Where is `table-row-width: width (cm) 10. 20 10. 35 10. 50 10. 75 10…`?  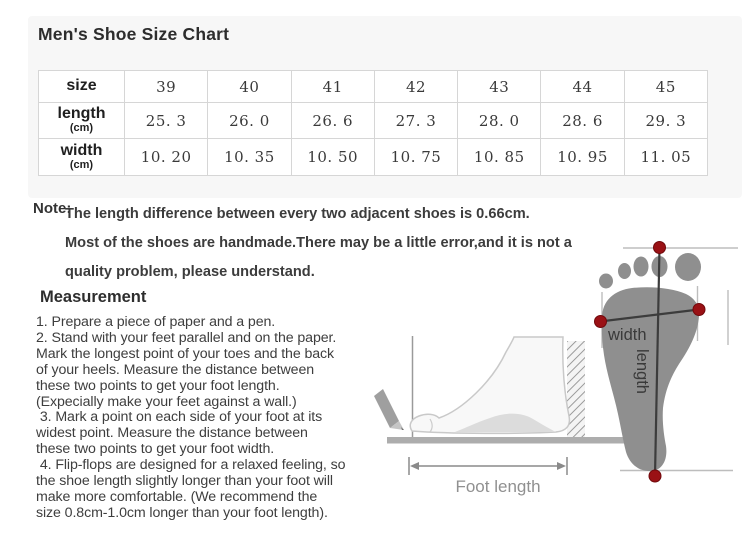
table-row-width: width (cm) 10. 20 10. 35 10. 50 10. 75 10… is located at coordinates (373, 157).